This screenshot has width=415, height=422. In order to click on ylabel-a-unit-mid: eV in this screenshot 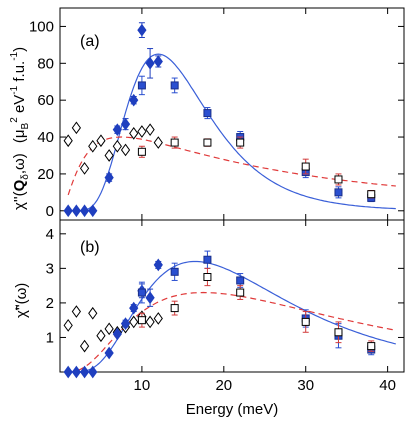, I will do `click(19, 106)`.